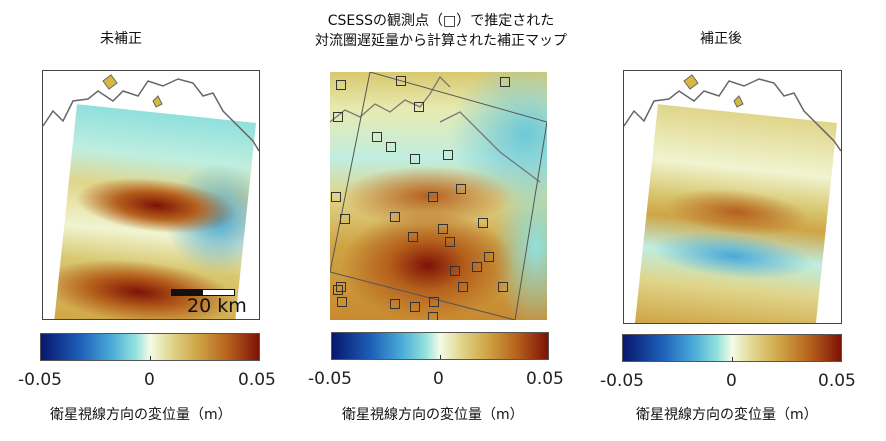 This screenshot has width=886, height=441. Describe the element at coordinates (440, 346) in the screenshot. I see `colorbar-correction` at that location.